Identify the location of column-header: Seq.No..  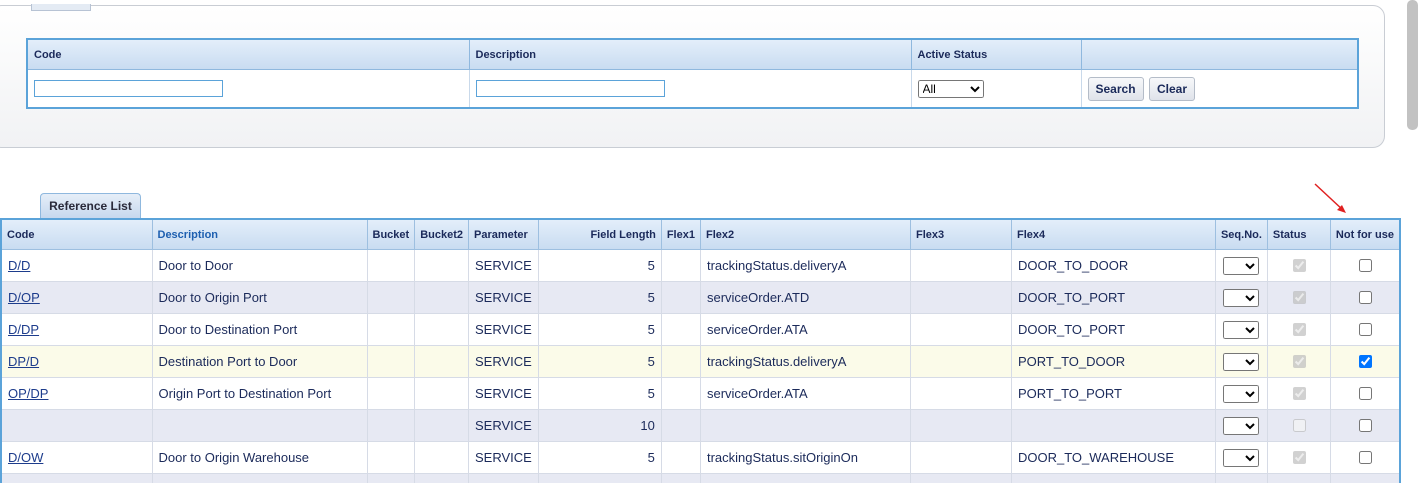
(1241, 234).